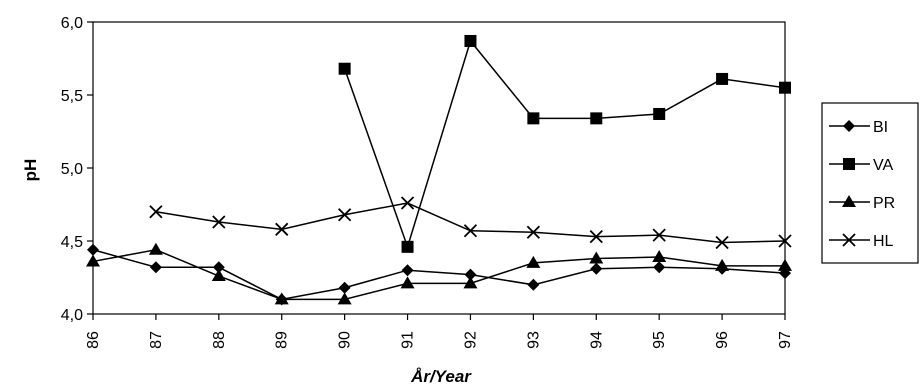  Describe the element at coordinates (849, 126) in the screenshot. I see `legend-marker-bi` at that location.